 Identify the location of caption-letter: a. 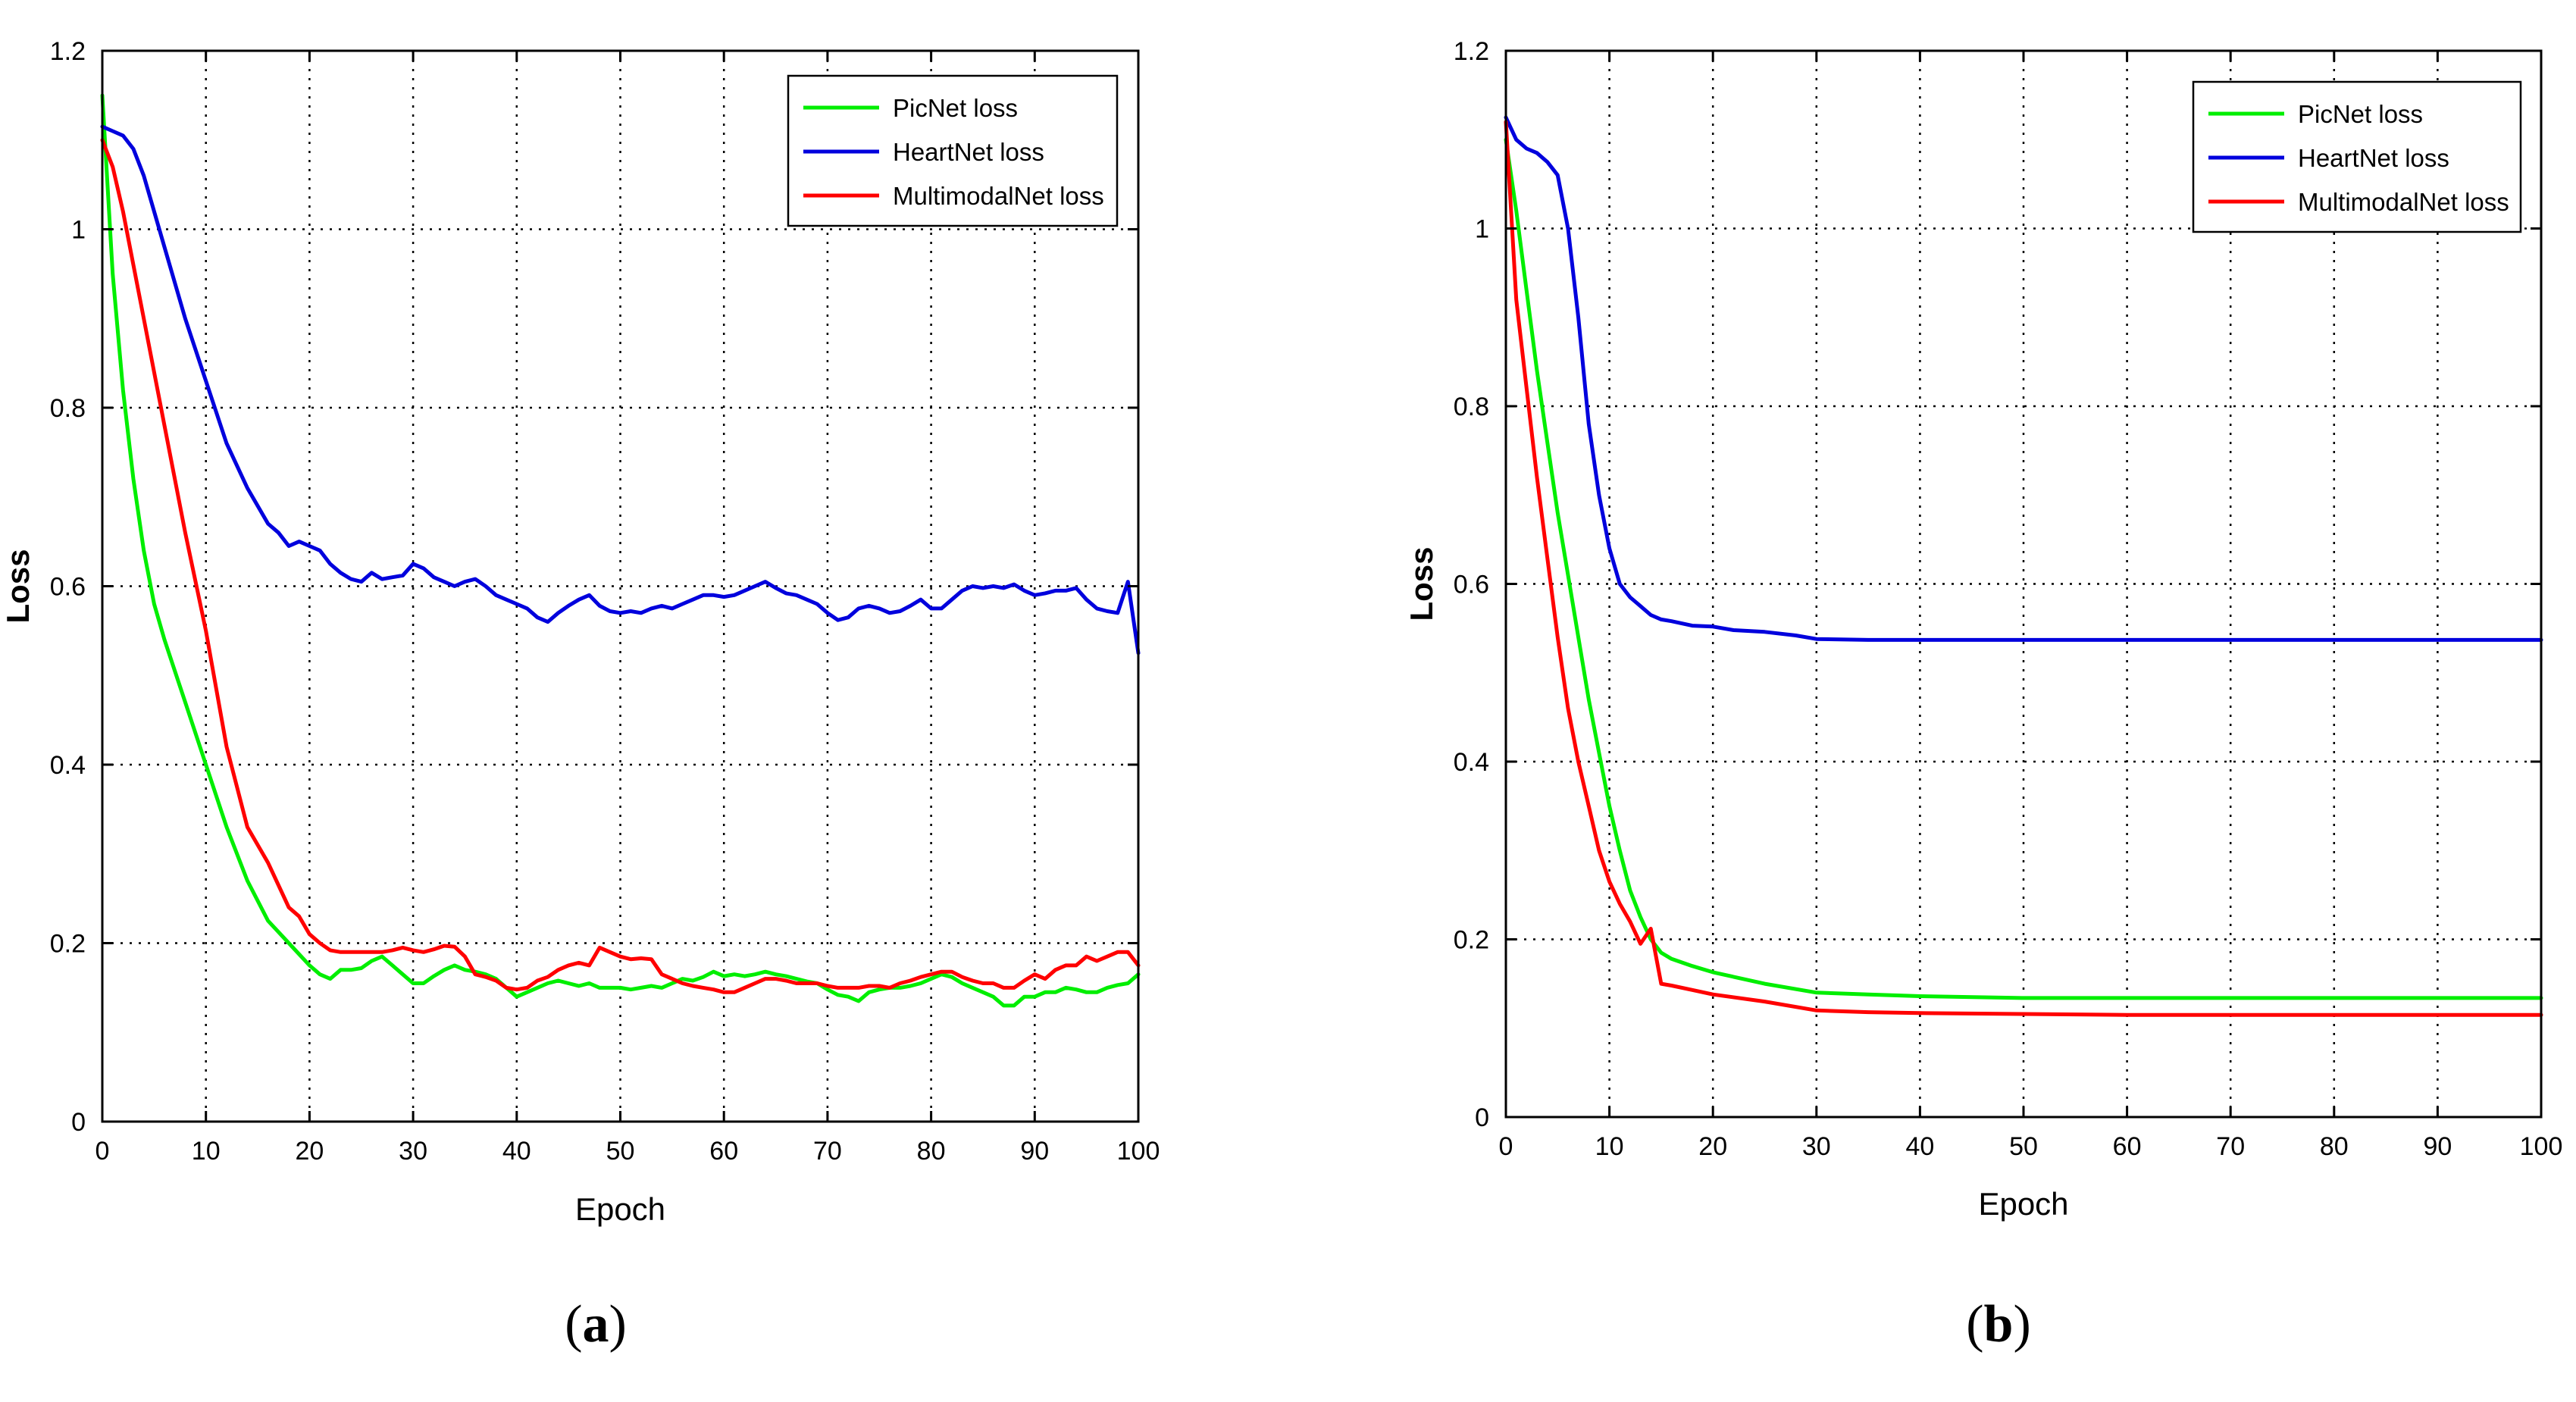
(596, 1324).